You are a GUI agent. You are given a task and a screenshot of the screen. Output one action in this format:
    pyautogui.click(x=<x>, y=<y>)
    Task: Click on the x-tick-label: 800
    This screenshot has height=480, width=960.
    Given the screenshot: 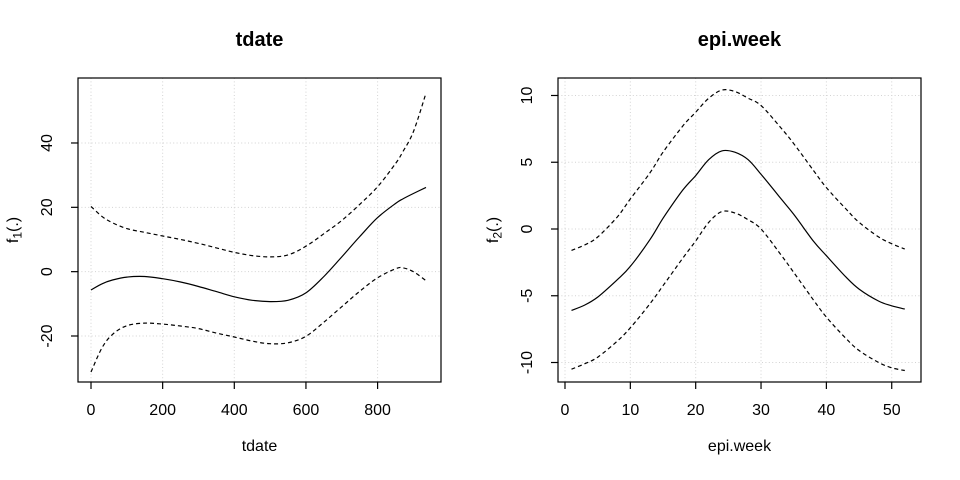 What is the action you would take?
    pyautogui.click(x=377, y=410)
    